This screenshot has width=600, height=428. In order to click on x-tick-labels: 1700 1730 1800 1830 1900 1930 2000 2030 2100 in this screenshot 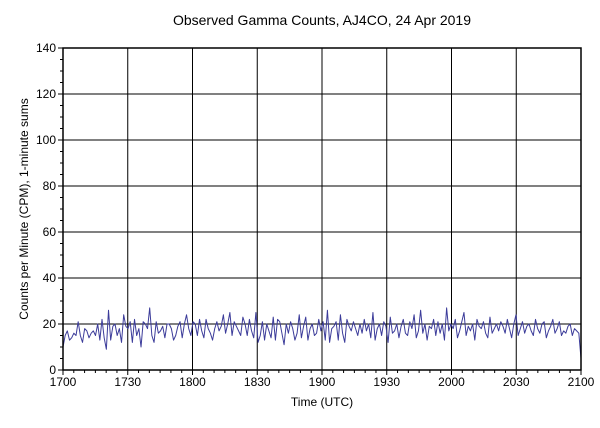, I will do `click(322, 382)`.